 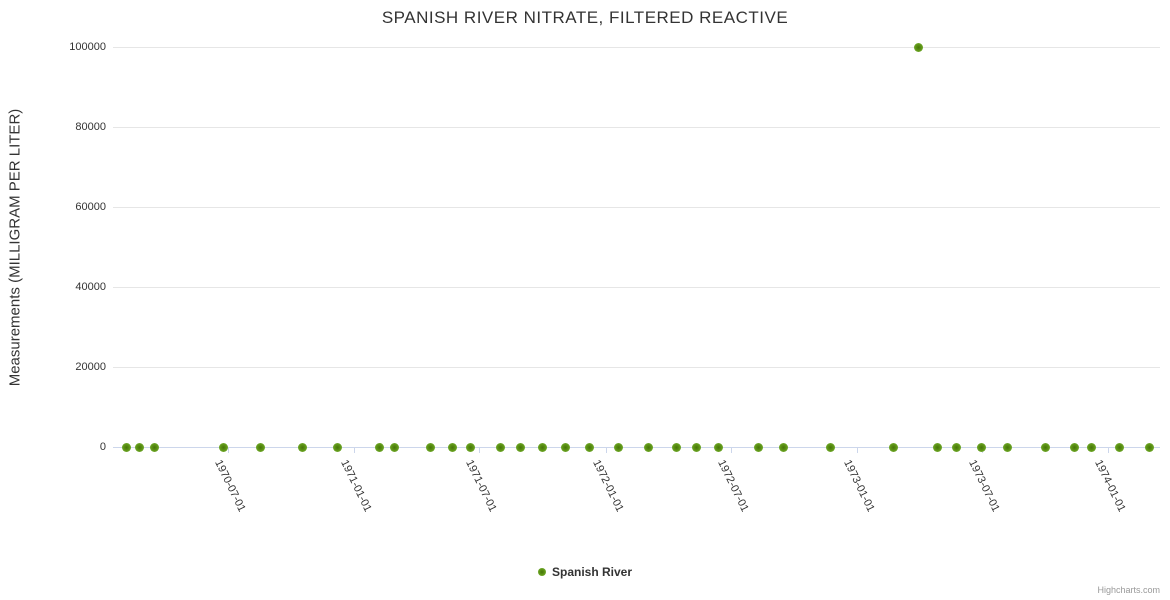 What do you see at coordinates (585, 17) in the screenshot?
I see `chart-title: SPANISH RIVER NITRATE, FILTERED REACTIVE` at bounding box center [585, 17].